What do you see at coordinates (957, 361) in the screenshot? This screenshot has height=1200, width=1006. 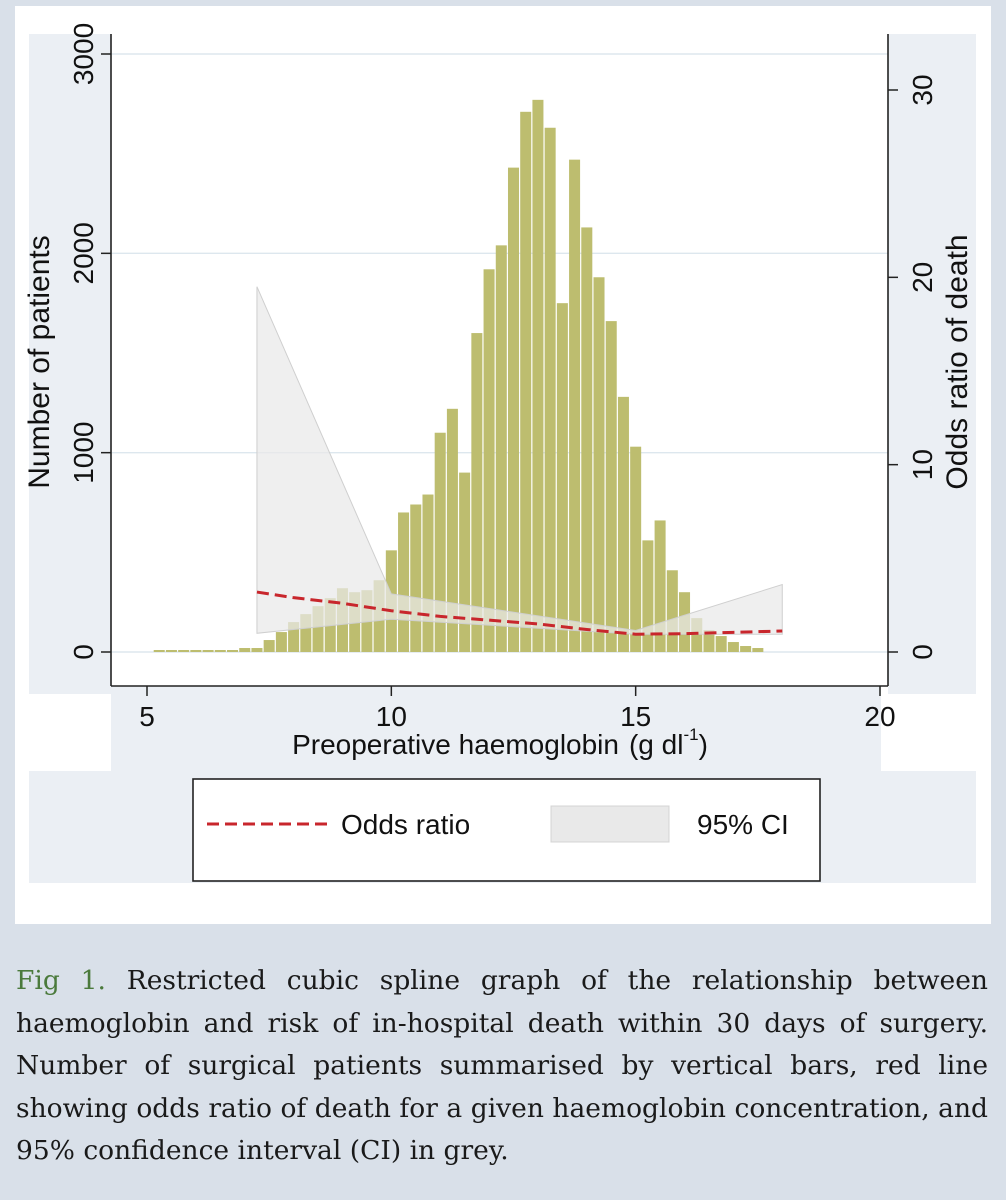 I see `y-axis-title-right: Odds ratio of death` at bounding box center [957, 361].